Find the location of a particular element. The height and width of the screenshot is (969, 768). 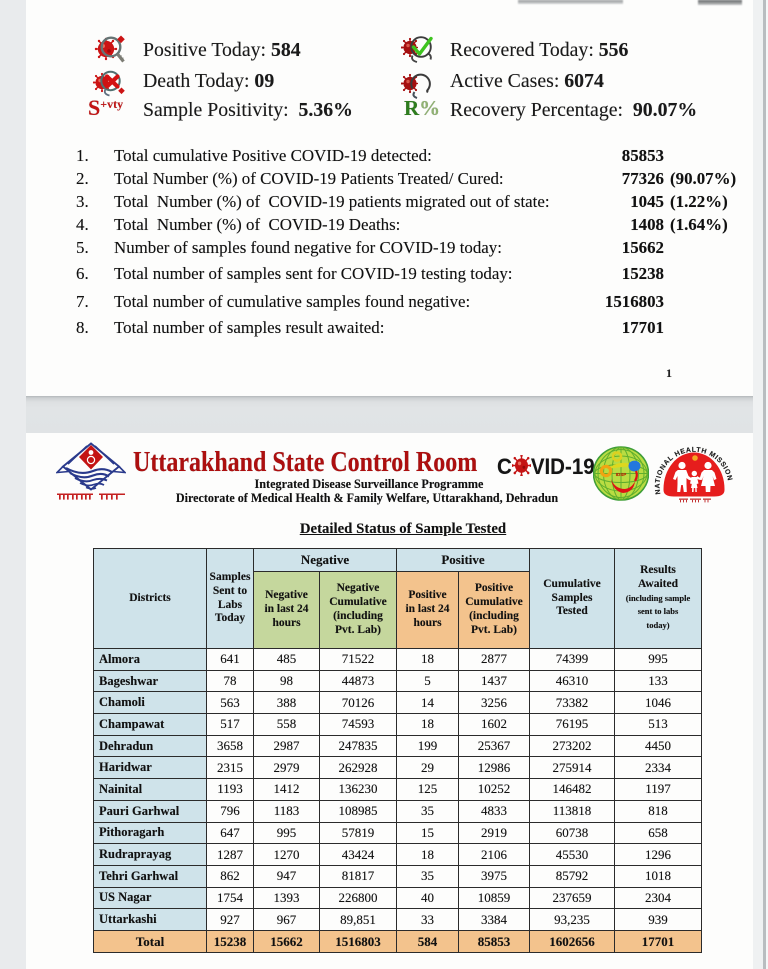

svg-text: IDSP is located at coordinates (621, 474).